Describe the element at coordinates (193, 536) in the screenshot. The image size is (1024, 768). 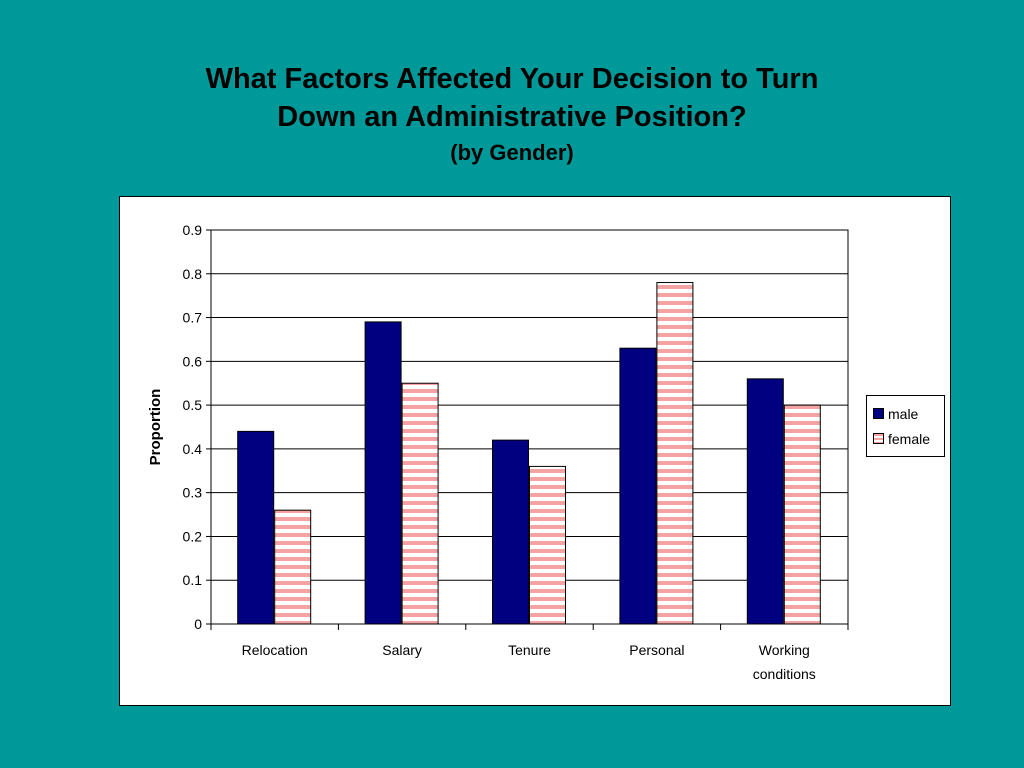
I see `y-tick-label: 0.2` at that location.